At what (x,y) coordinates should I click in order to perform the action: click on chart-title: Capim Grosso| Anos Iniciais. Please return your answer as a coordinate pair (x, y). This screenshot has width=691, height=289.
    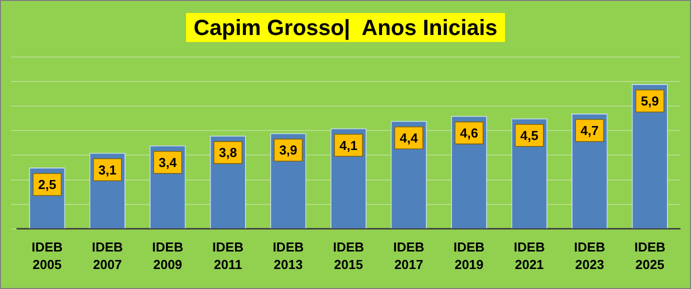
    Looking at the image, I should click on (346, 27).